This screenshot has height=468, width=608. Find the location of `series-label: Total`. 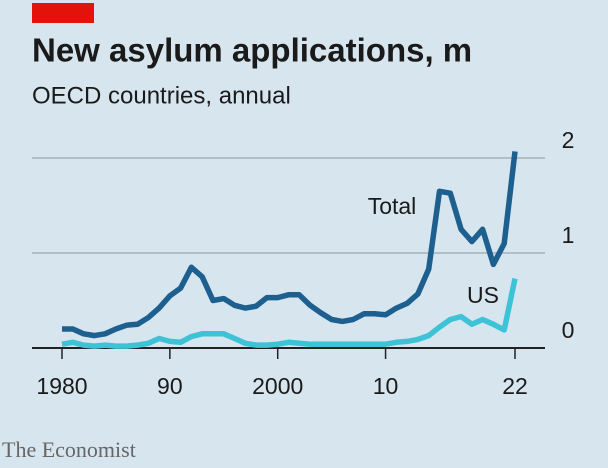

series-label: Total is located at coordinates (392, 206).